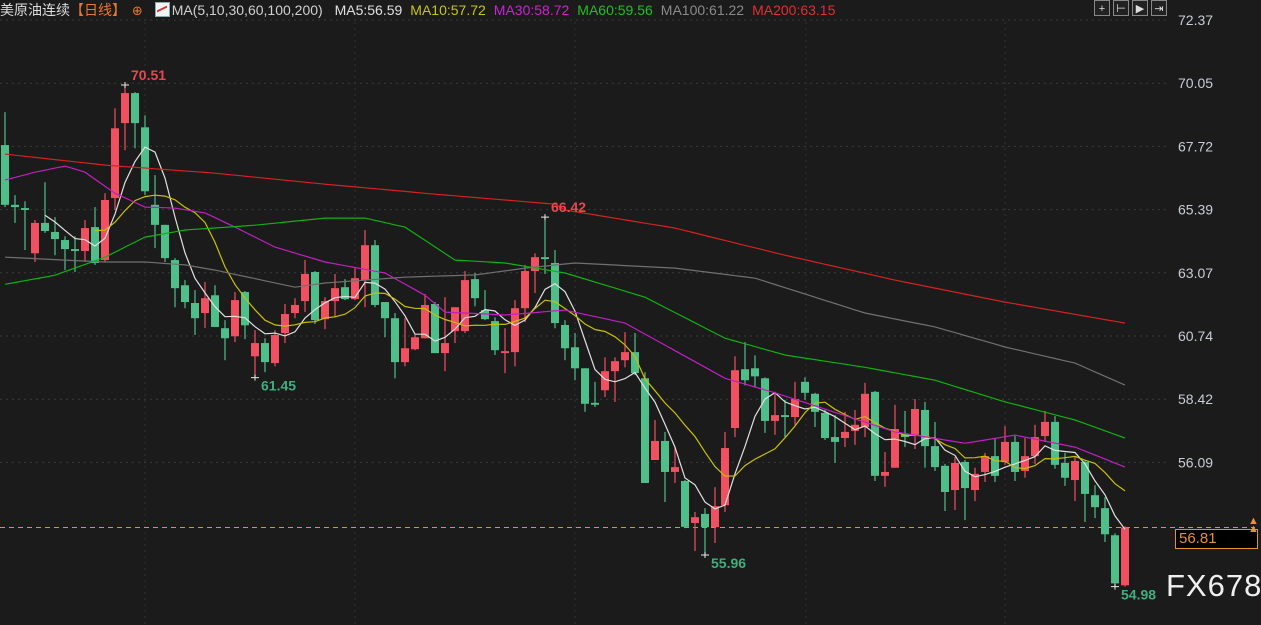 This screenshot has height=625, width=1261. I want to click on high-marker, so click(545, 217).